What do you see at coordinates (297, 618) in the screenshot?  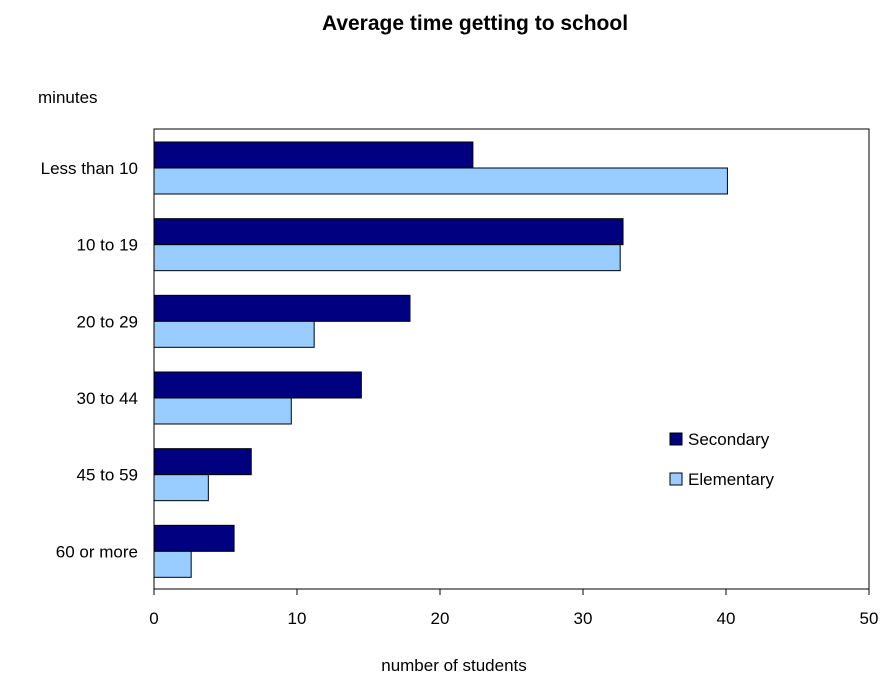 I see `x-tick-label: 10` at bounding box center [297, 618].